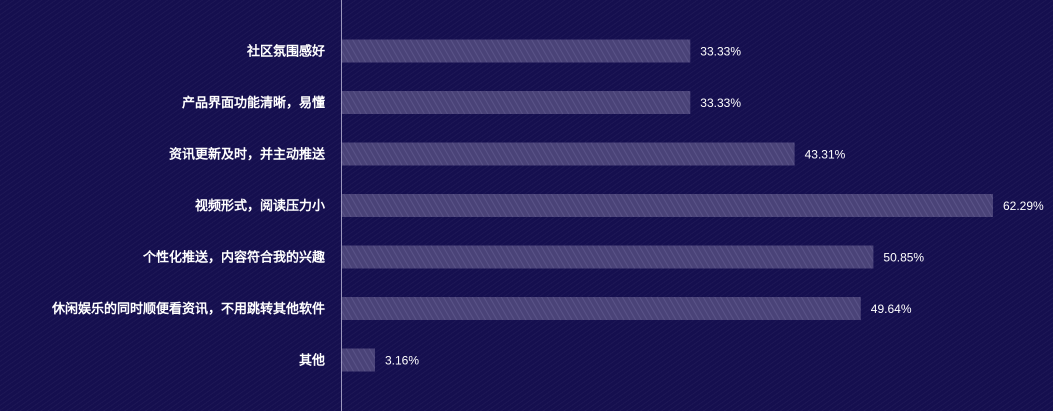 The image size is (1053, 411). What do you see at coordinates (891, 309) in the screenshot?
I see `value-label-6: 49.64%` at bounding box center [891, 309].